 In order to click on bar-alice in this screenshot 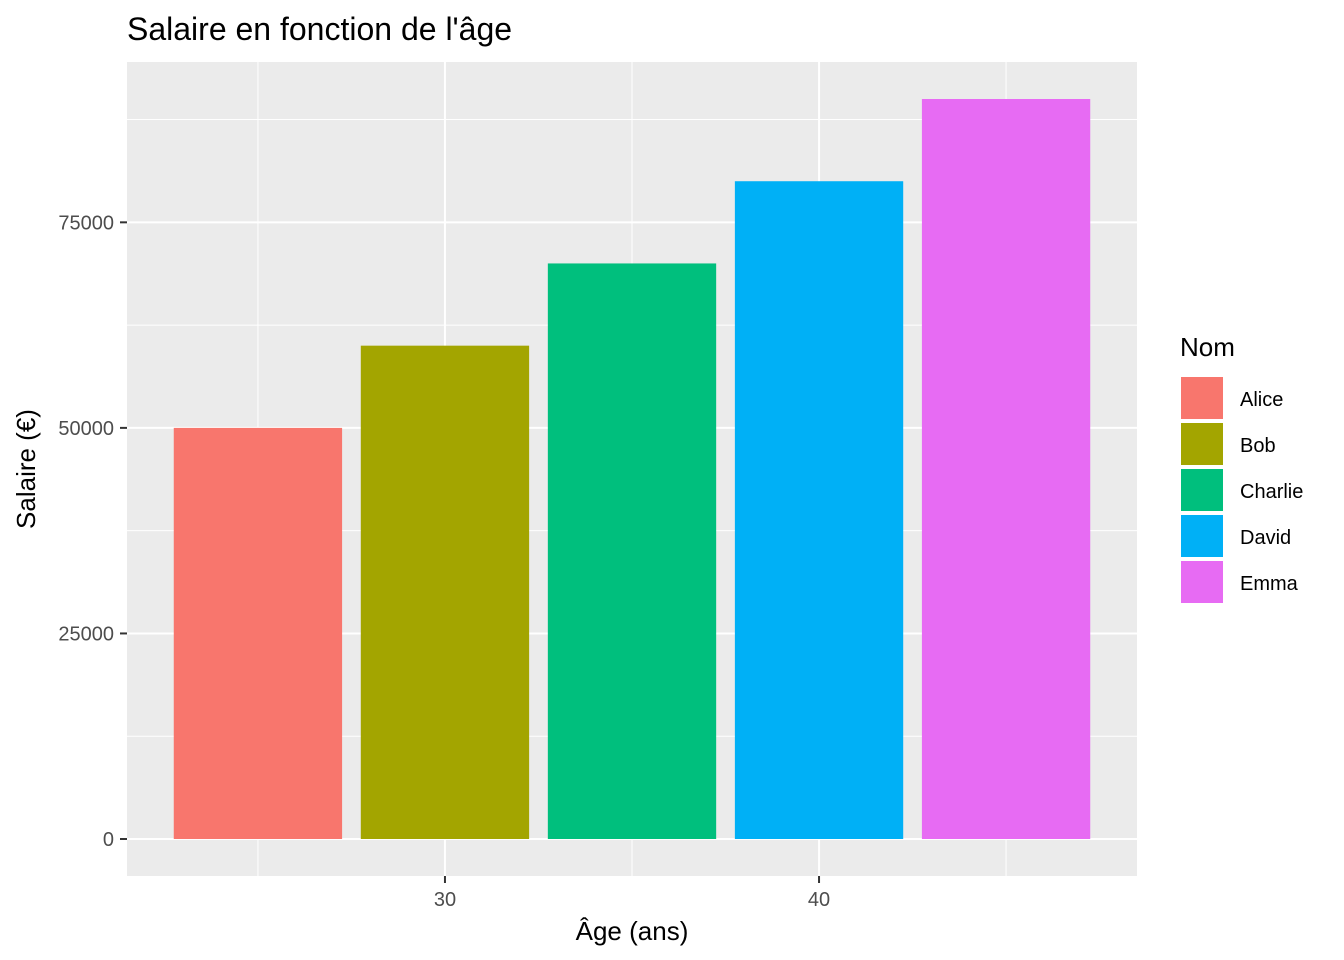, I will do `click(258, 633)`.